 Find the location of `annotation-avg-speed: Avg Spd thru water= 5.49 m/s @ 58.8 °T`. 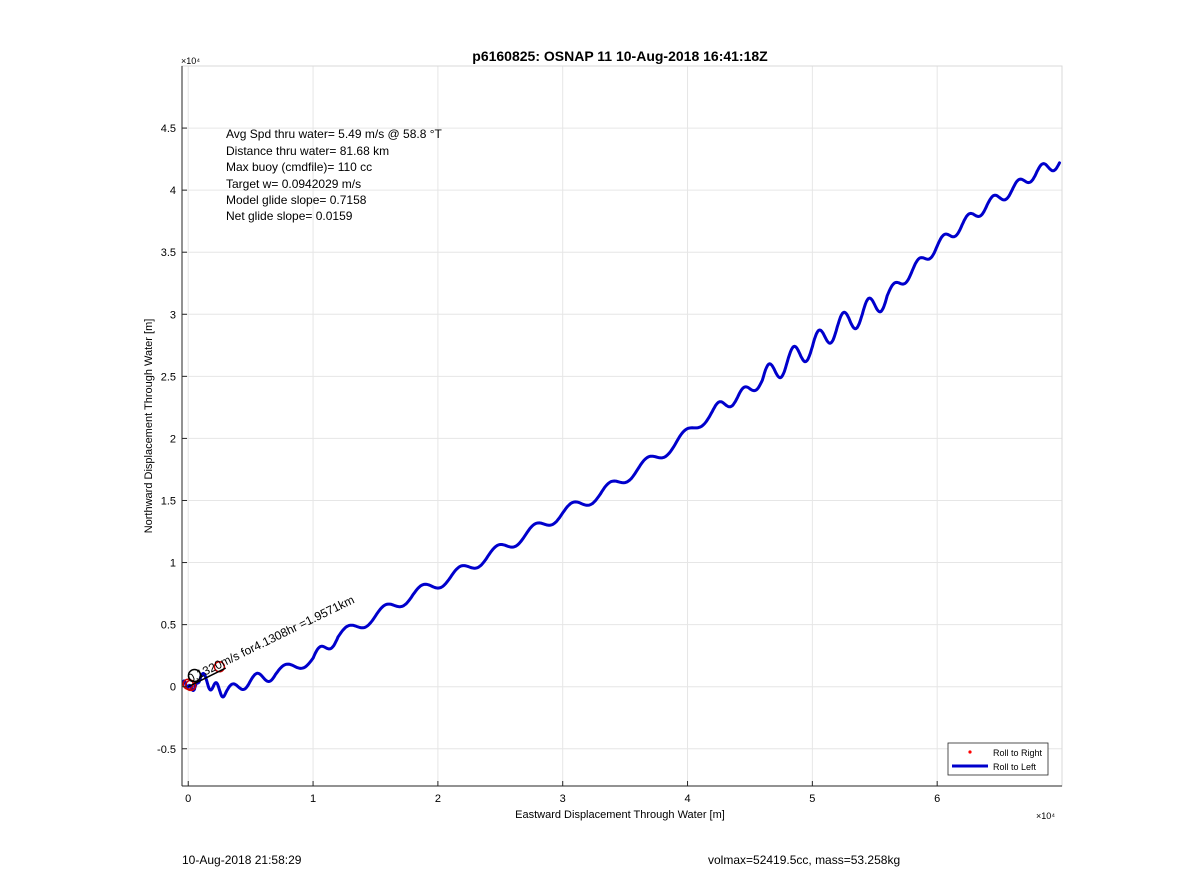

annotation-avg-speed: Avg Spd thru water= 5.49 m/s @ 58.8 °T is located at coordinates (334, 134).